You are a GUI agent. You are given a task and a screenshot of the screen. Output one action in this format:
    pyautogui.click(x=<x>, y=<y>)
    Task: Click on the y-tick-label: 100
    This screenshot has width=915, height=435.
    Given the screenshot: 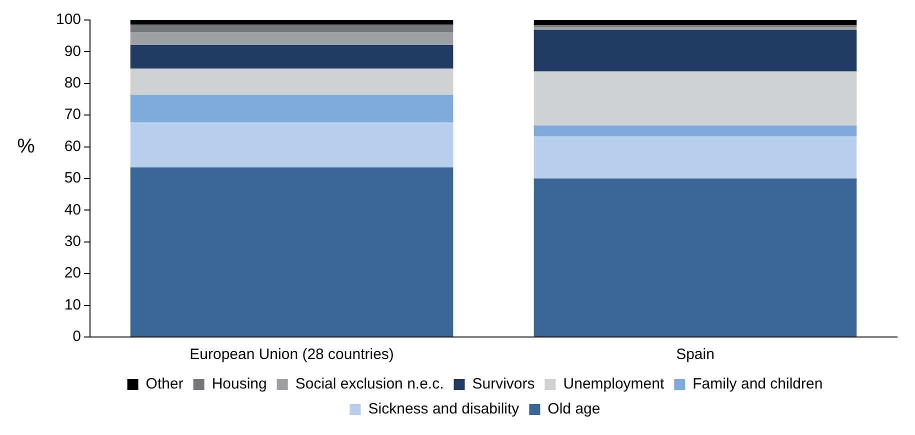 What is the action you would take?
    pyautogui.click(x=69, y=19)
    